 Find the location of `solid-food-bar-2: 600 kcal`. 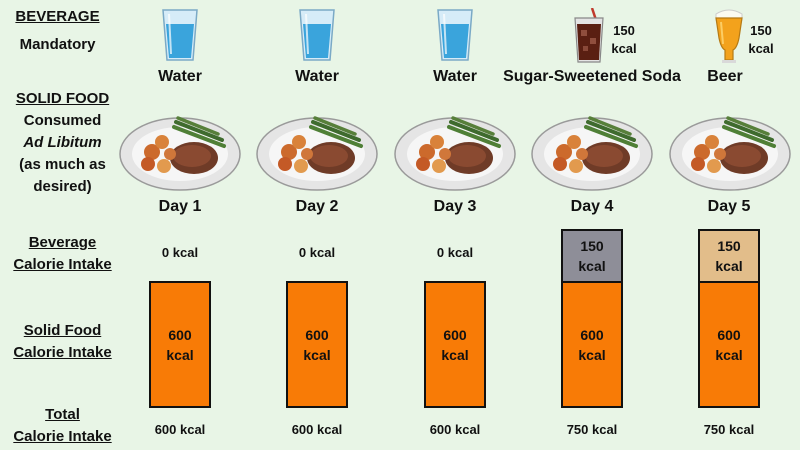

solid-food-bar-2: 600 kcal is located at coordinates (317, 344).